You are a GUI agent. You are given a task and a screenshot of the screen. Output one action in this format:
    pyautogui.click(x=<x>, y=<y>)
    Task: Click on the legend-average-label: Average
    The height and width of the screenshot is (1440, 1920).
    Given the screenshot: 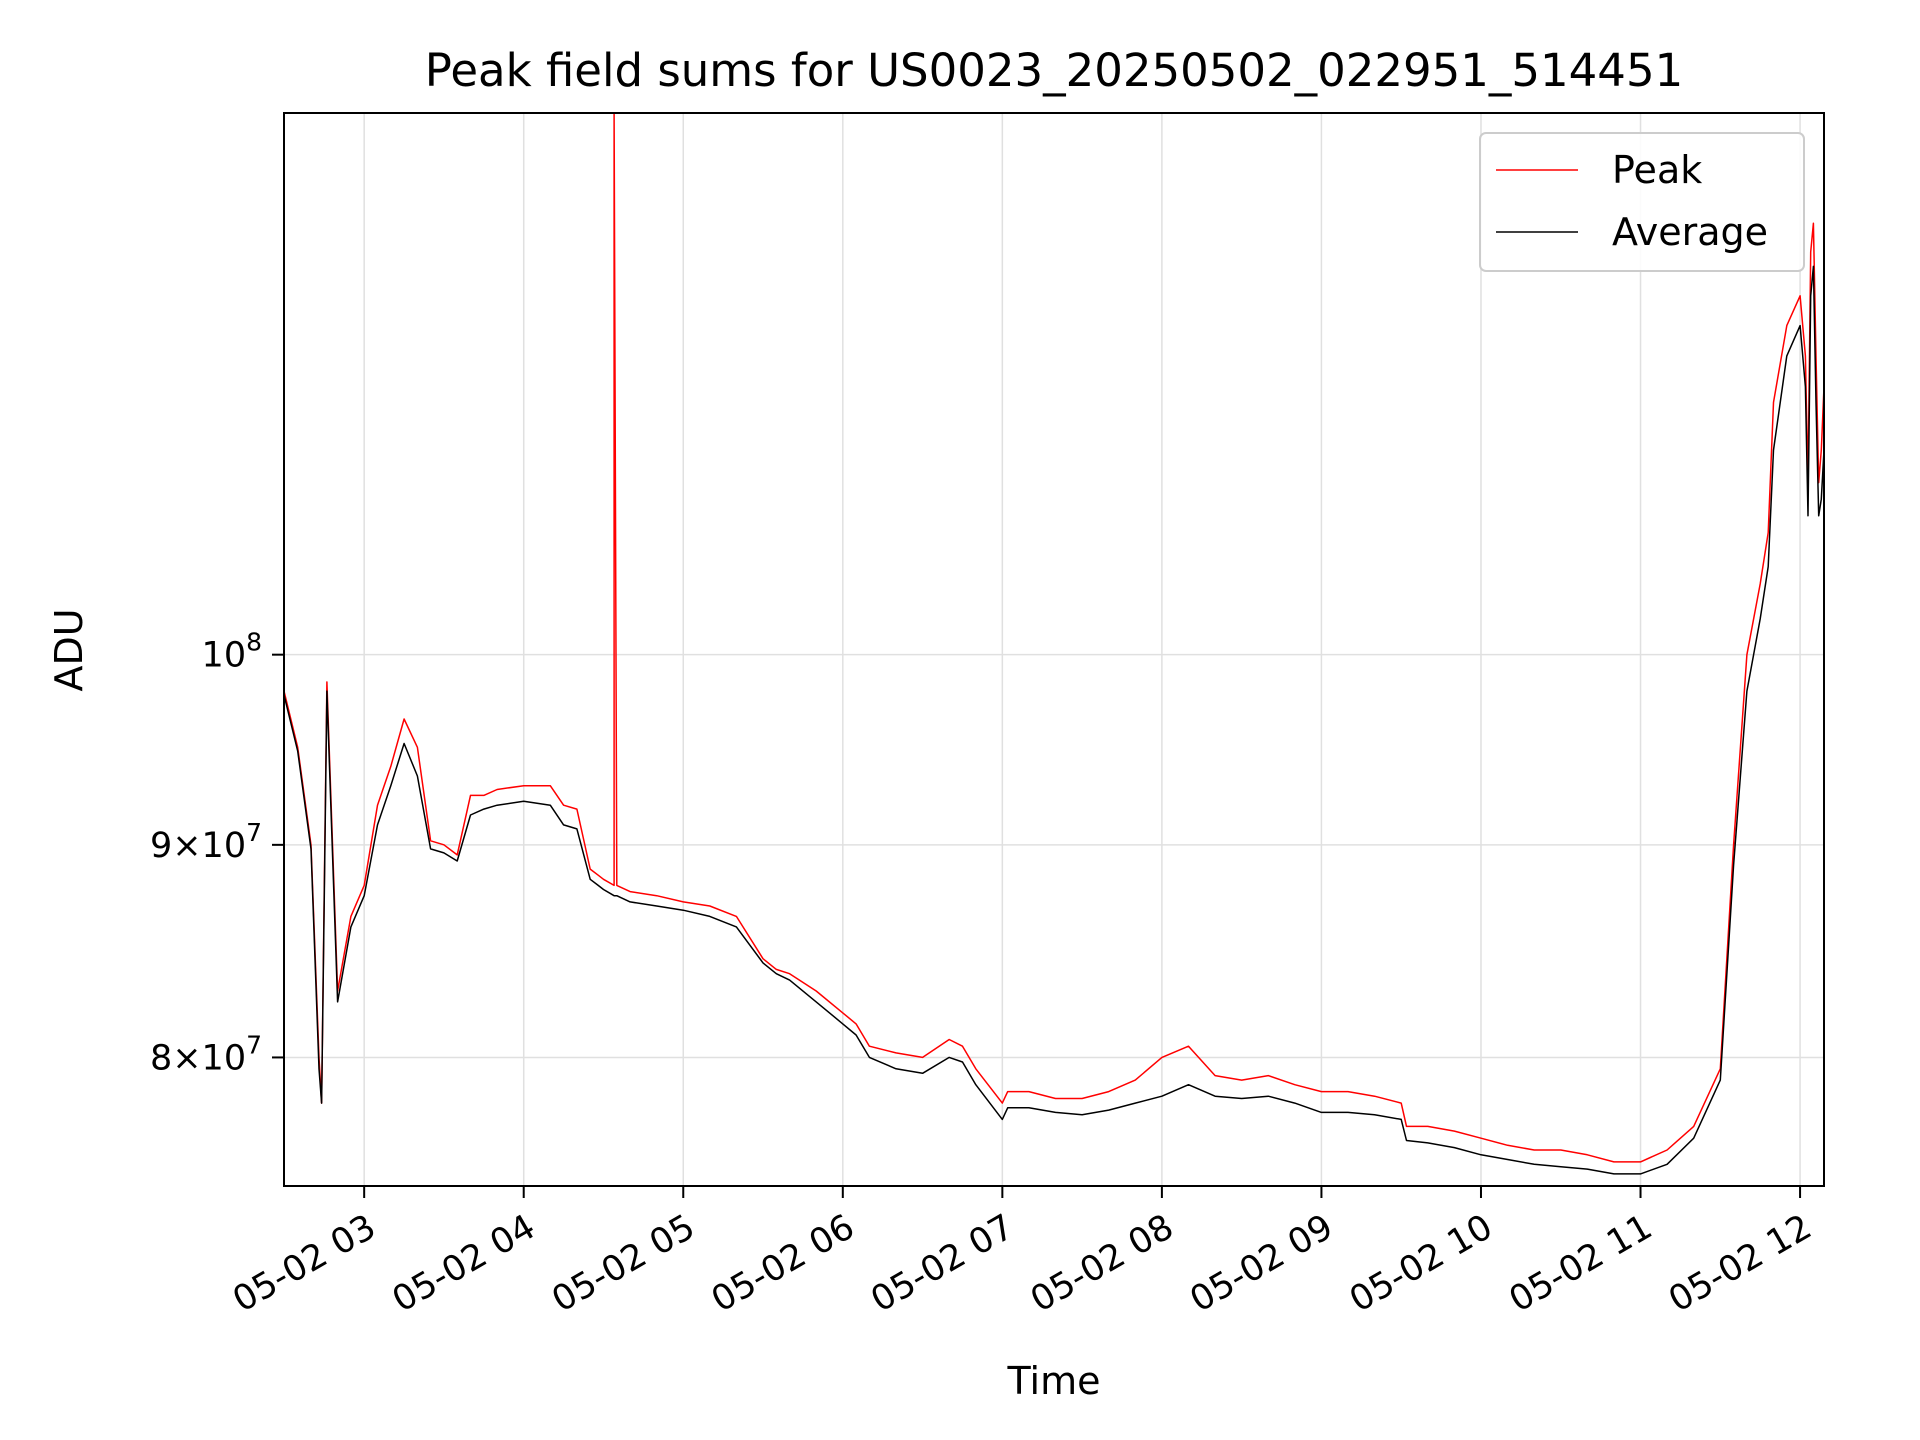 What is the action you would take?
    pyautogui.click(x=1690, y=232)
    